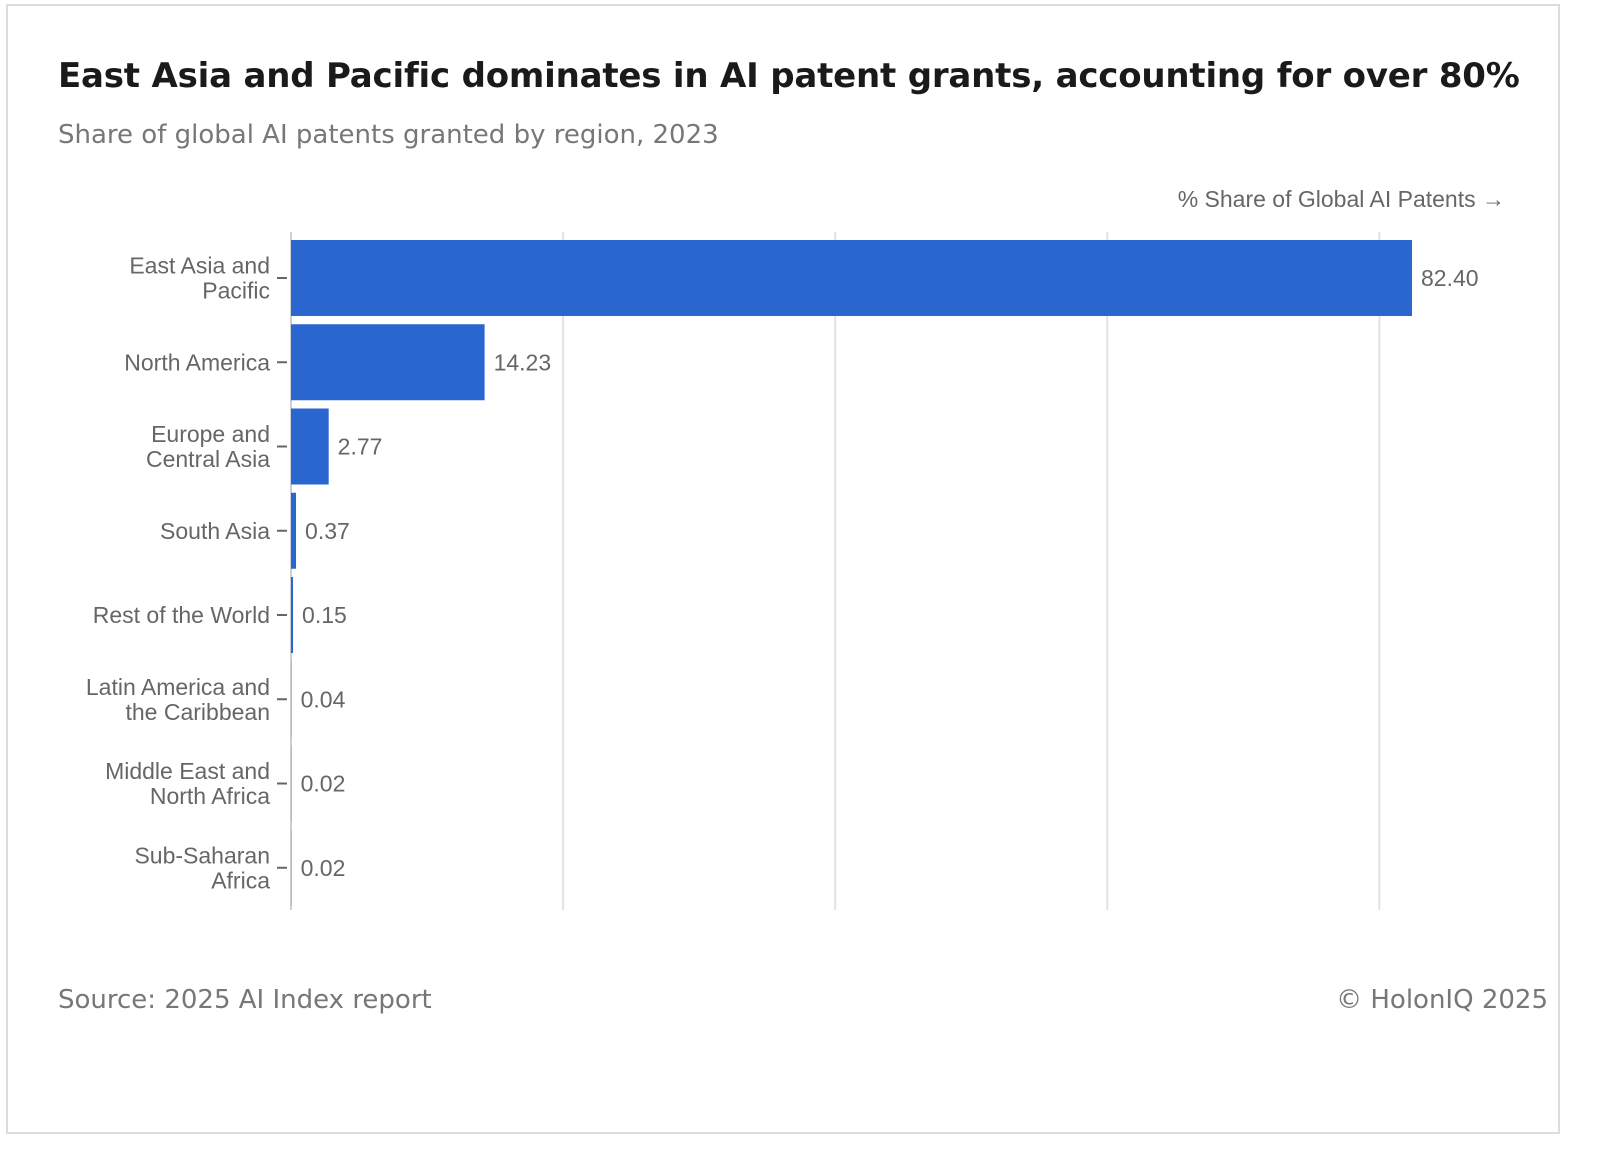  What do you see at coordinates (323, 868) in the screenshot?
I see `value-label-7: 0.02` at bounding box center [323, 868].